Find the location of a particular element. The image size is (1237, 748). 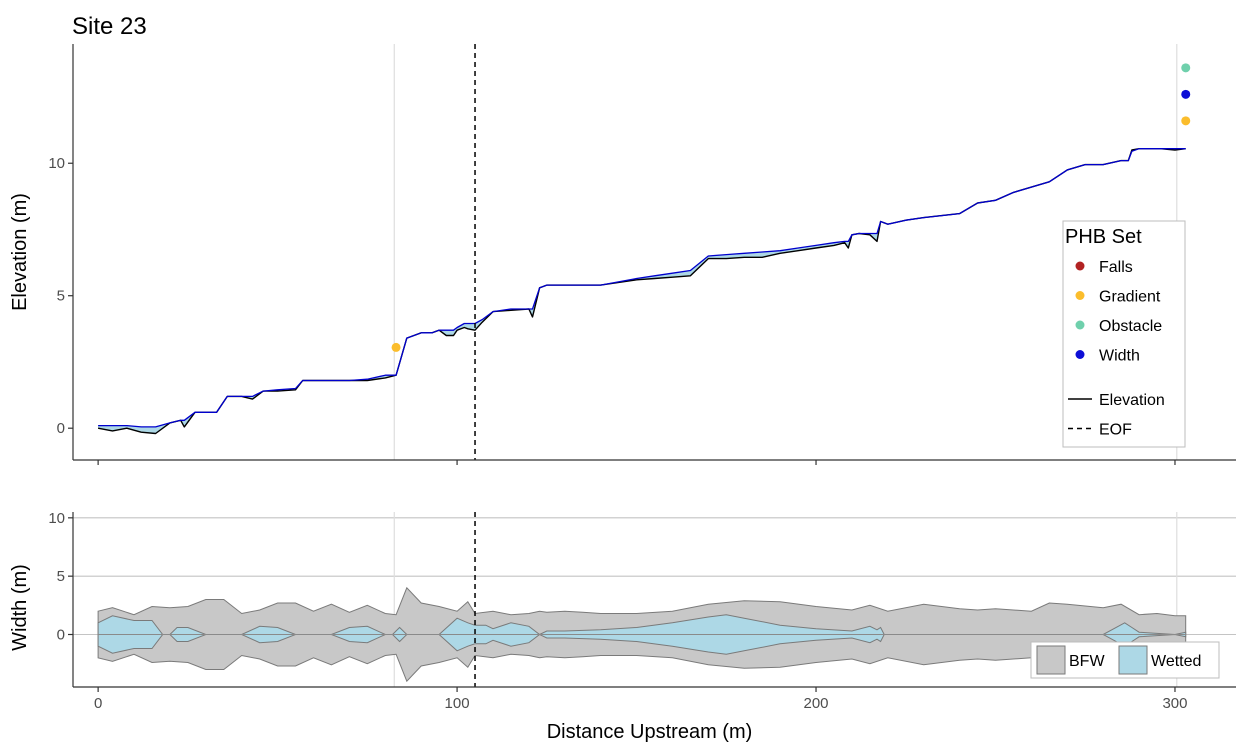

width-y-axis-title: Width (m) is located at coordinates (20, 607).